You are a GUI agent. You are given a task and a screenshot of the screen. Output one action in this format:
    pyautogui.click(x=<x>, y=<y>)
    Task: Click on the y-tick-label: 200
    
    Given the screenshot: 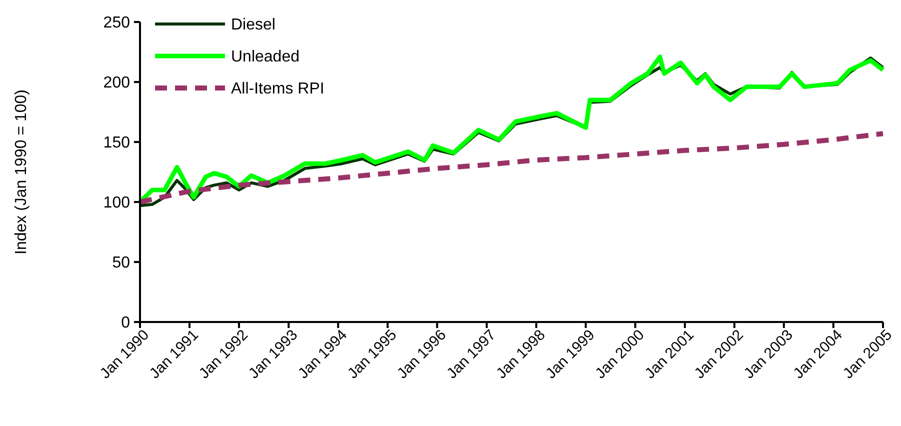 What is the action you would take?
    pyautogui.click(x=116, y=83)
    